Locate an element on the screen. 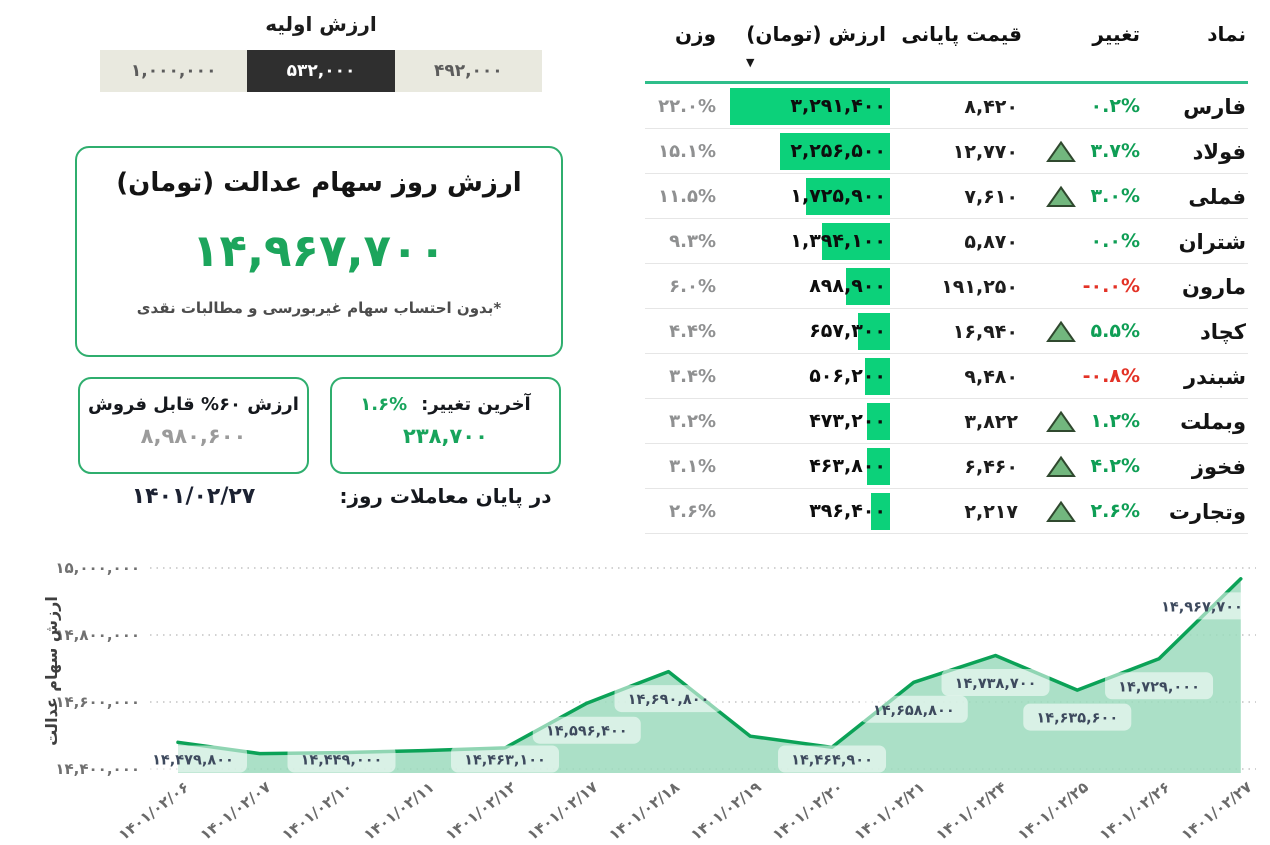 The width and height of the screenshot is (1270, 845). initial-value-title: ارزش اولیه is located at coordinates (321, 24).